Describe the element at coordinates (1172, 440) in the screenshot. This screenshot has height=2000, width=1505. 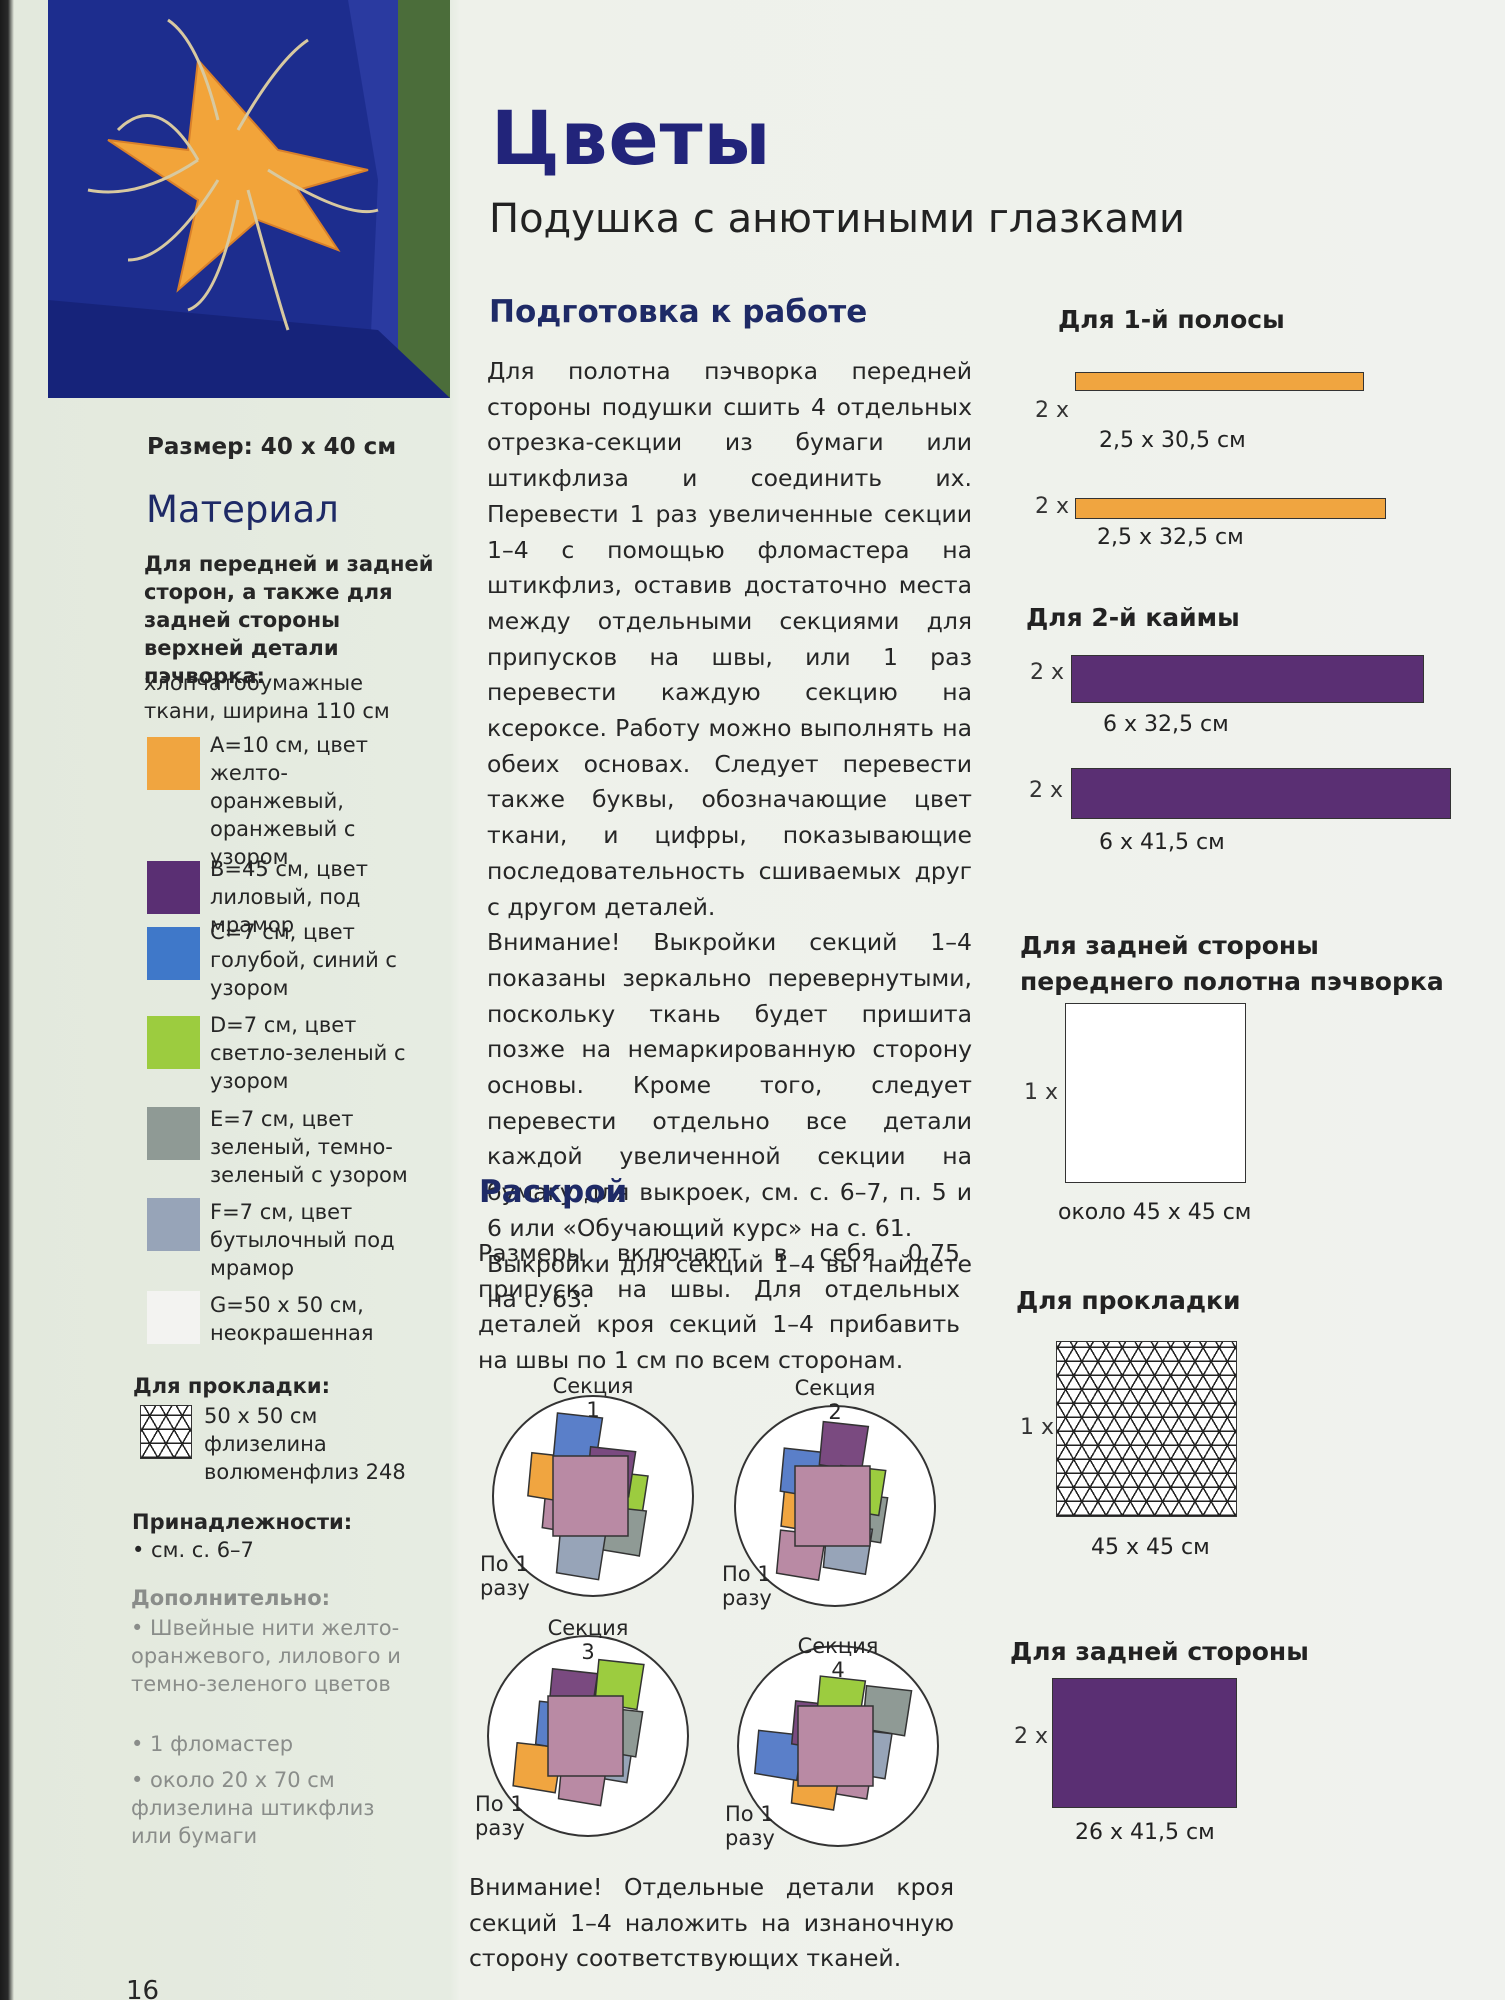
I see `piece-dimensions: 2,5 x 30,5 см` at that location.